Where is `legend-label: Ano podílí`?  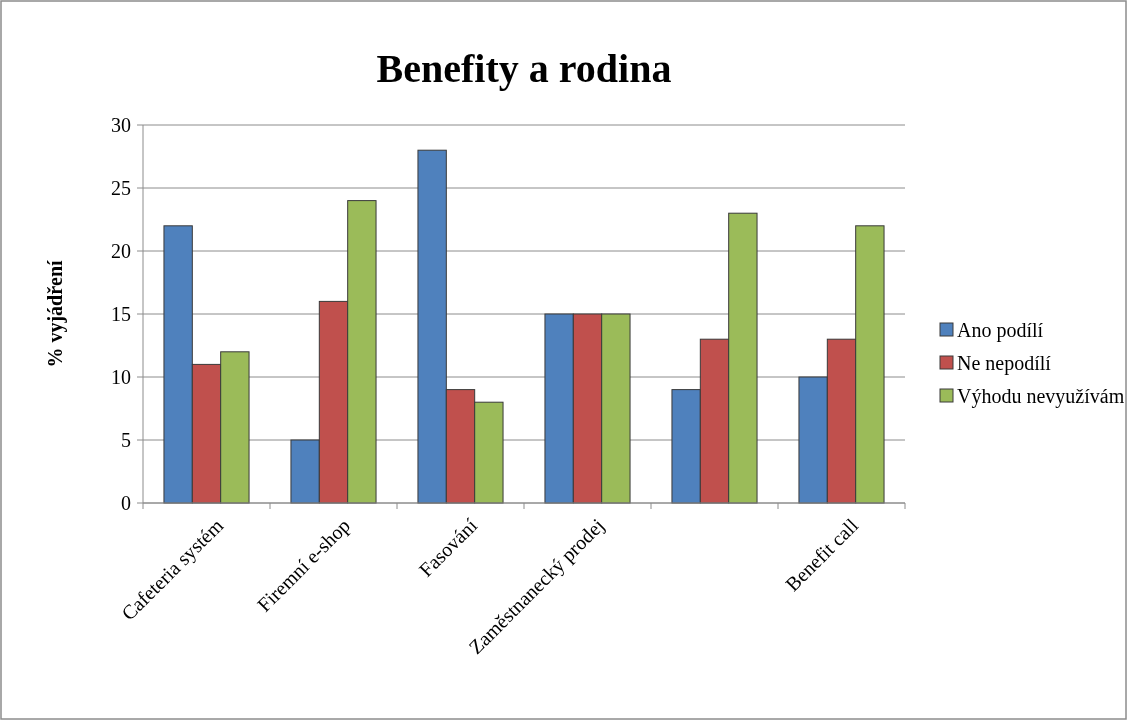
legend-label: Ano podílí is located at coordinates (1000, 330).